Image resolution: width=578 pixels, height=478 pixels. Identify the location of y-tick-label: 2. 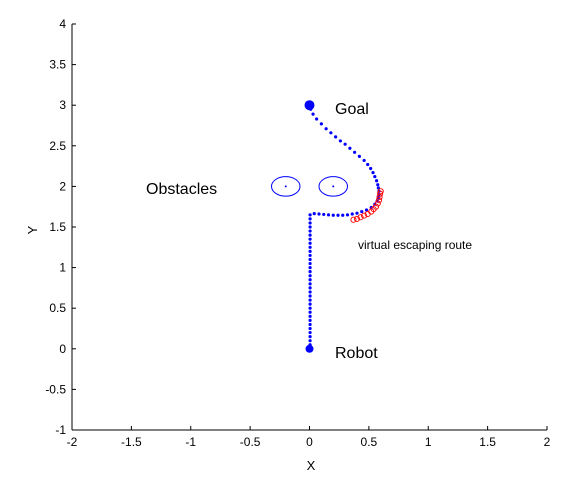
(62, 186).